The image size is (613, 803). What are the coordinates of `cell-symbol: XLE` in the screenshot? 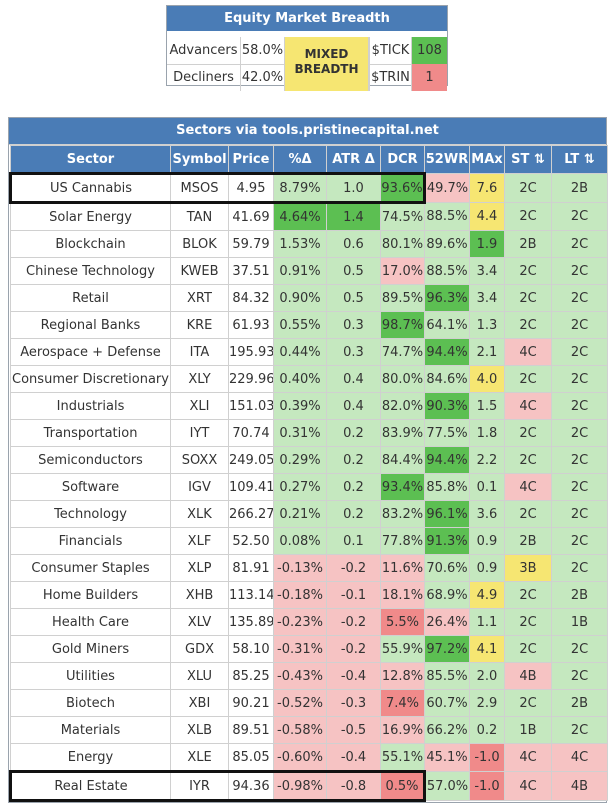 It's located at (199, 757).